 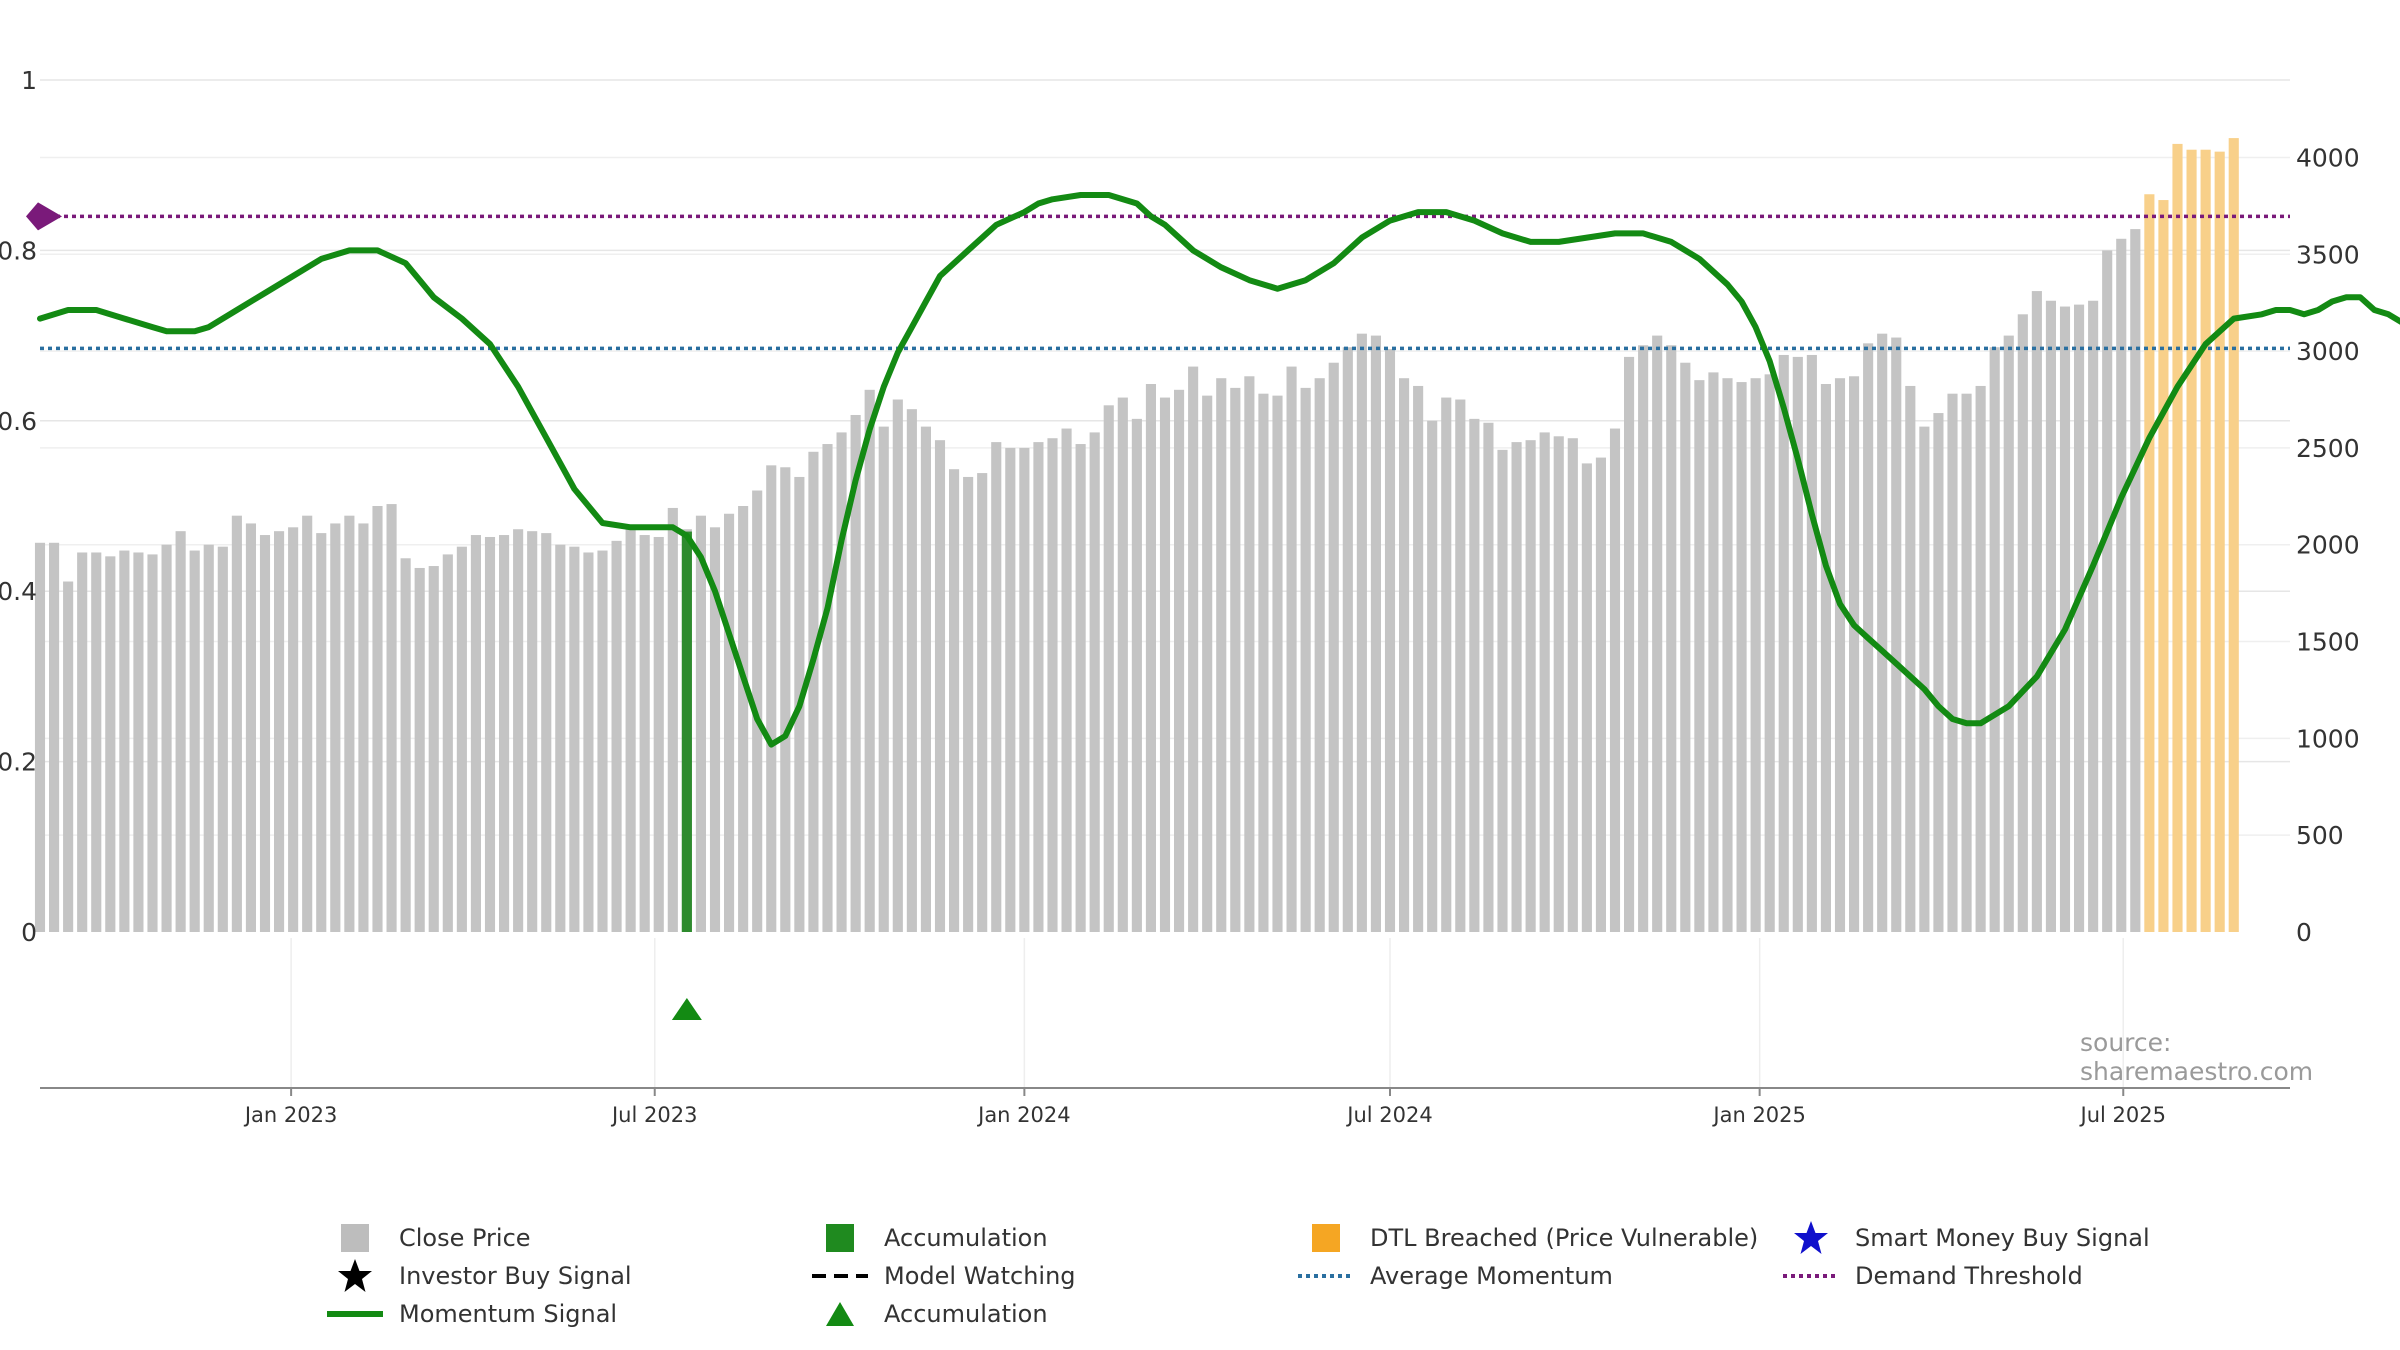 I want to click on accumulation-bar, so click(x=686, y=731).